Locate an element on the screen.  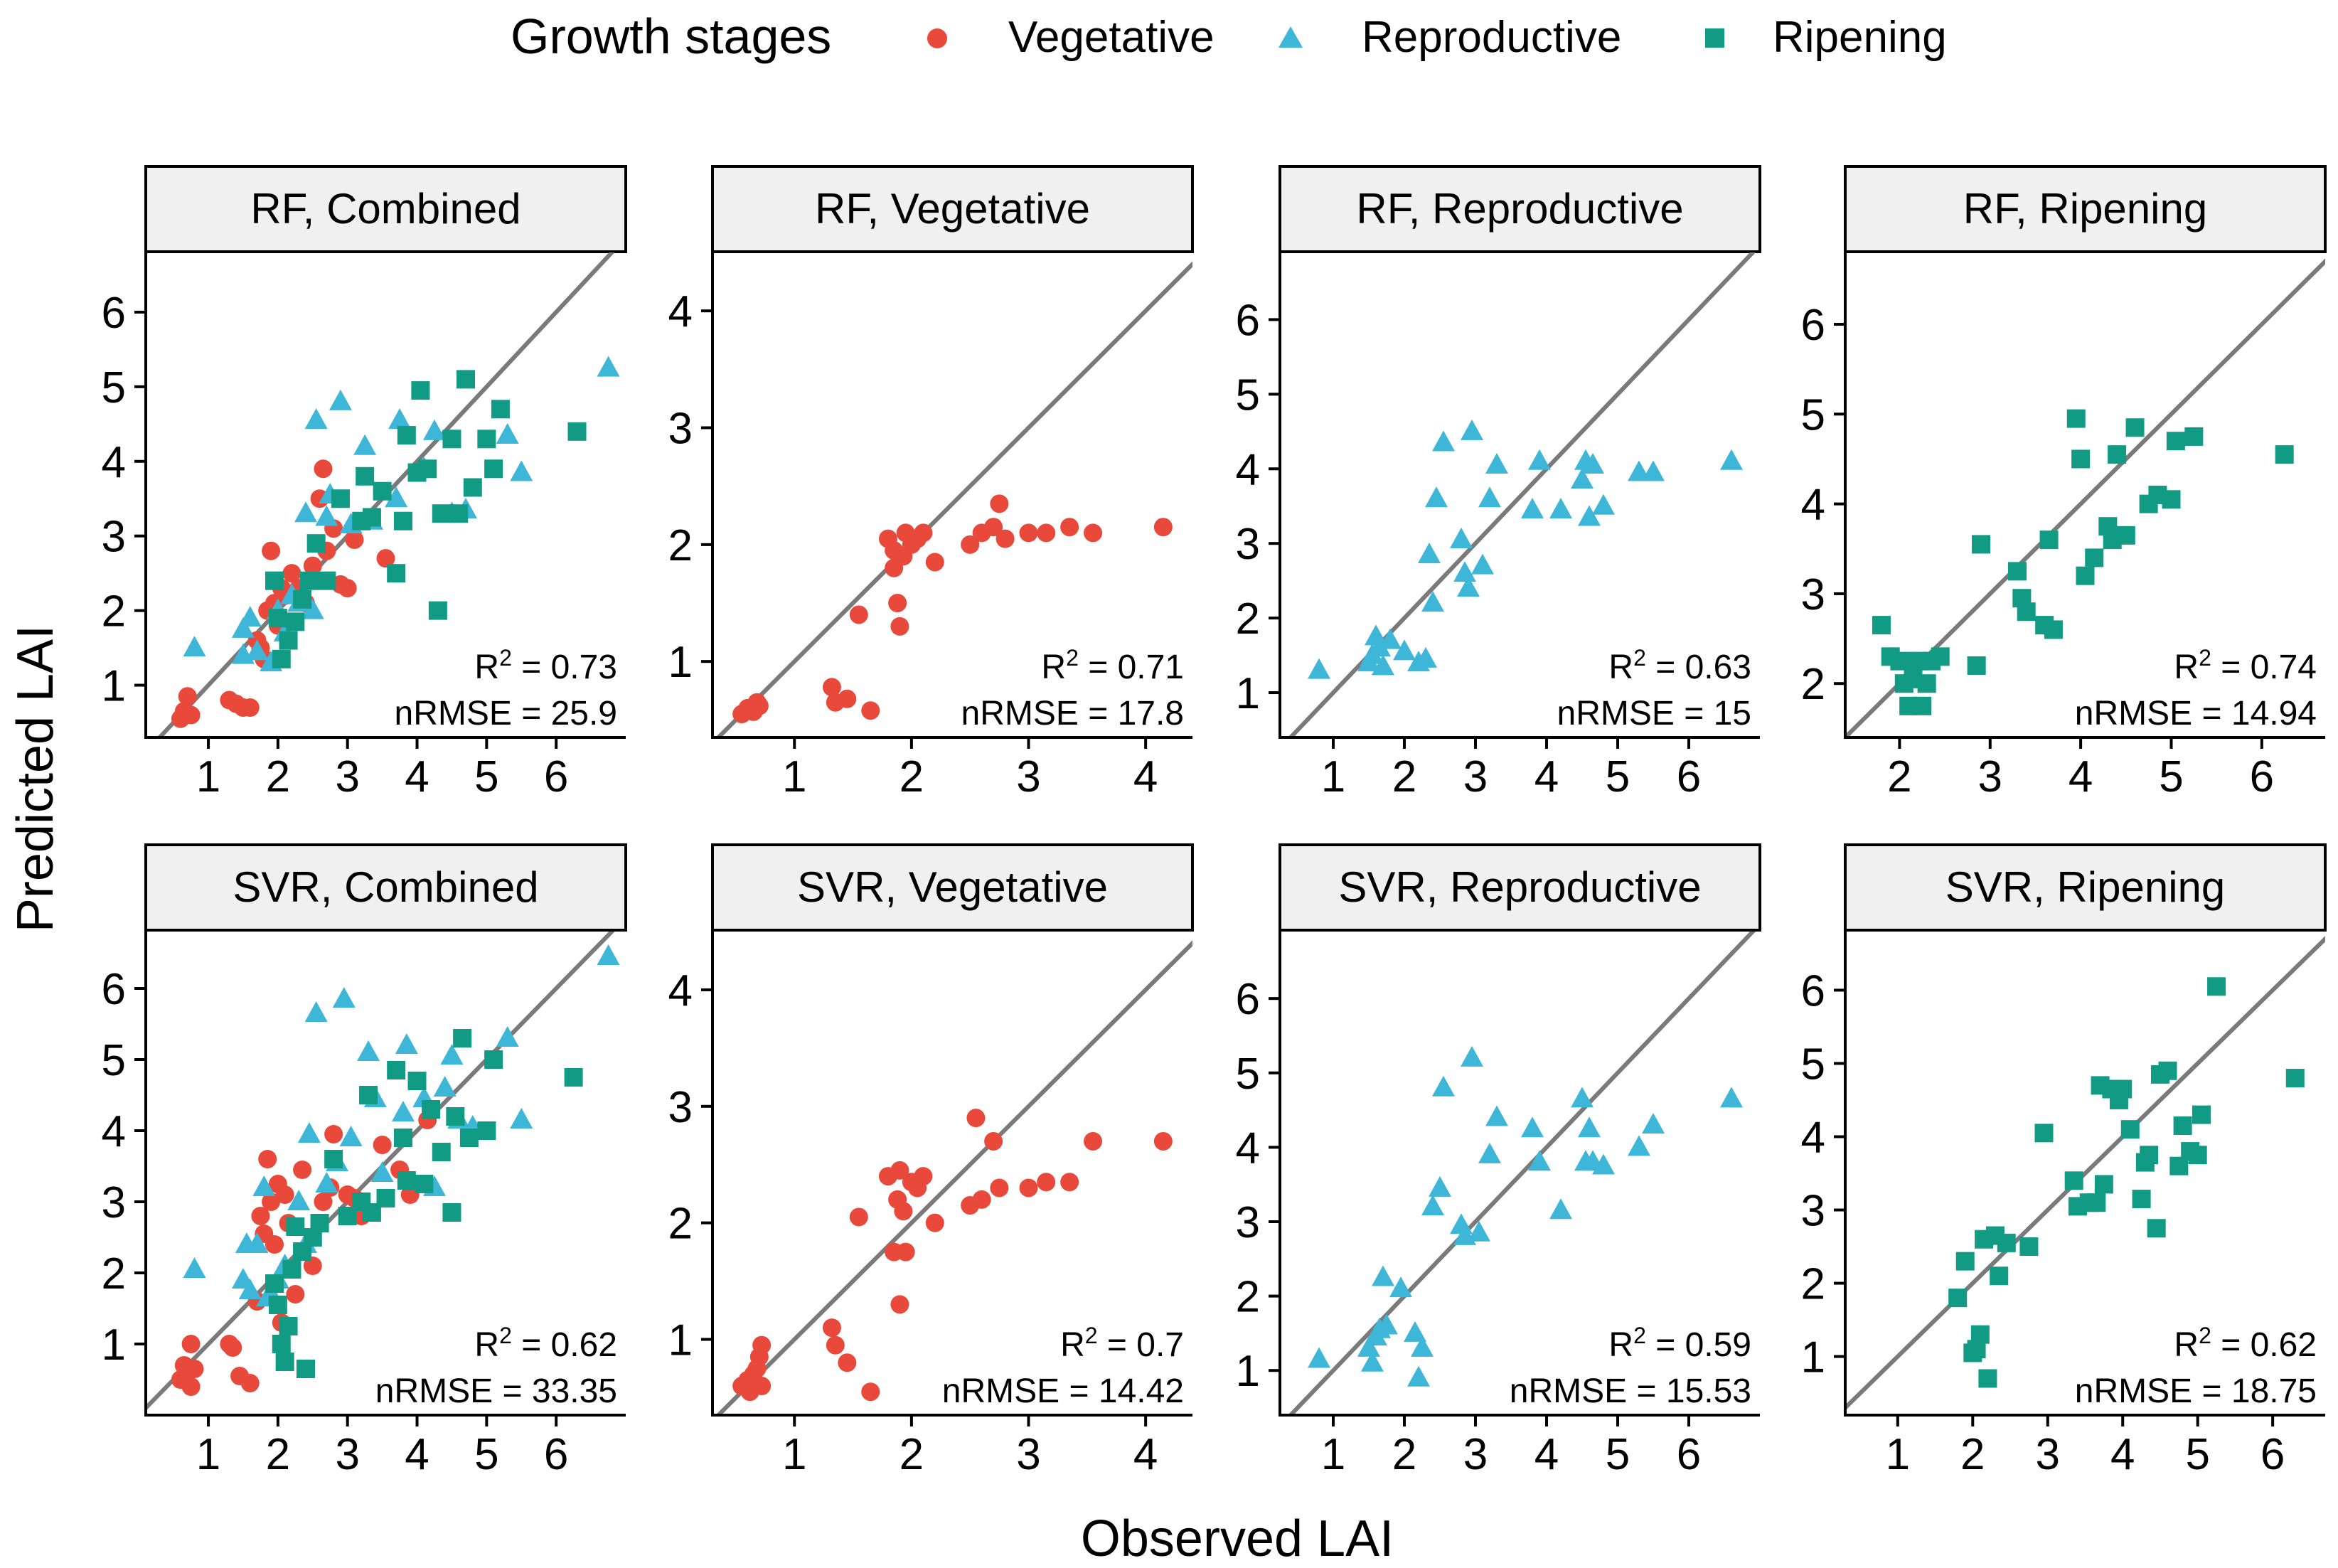
x-axis-title: Observed LAI is located at coordinates (1238, 1538).